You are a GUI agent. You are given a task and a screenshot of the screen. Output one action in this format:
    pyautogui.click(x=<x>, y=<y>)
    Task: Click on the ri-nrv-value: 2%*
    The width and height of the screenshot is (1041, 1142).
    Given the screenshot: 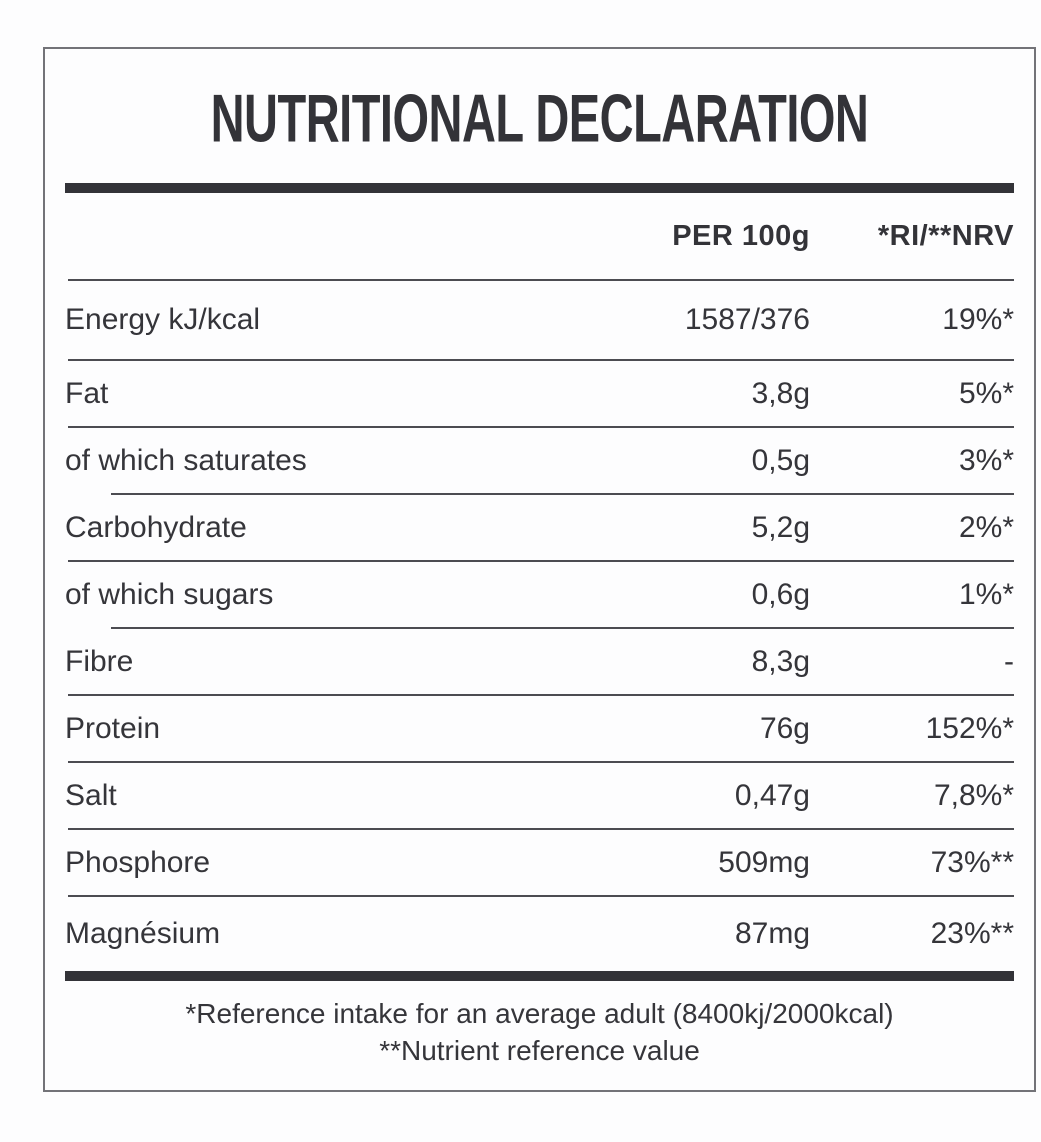 What is the action you would take?
    pyautogui.click(x=986, y=527)
    